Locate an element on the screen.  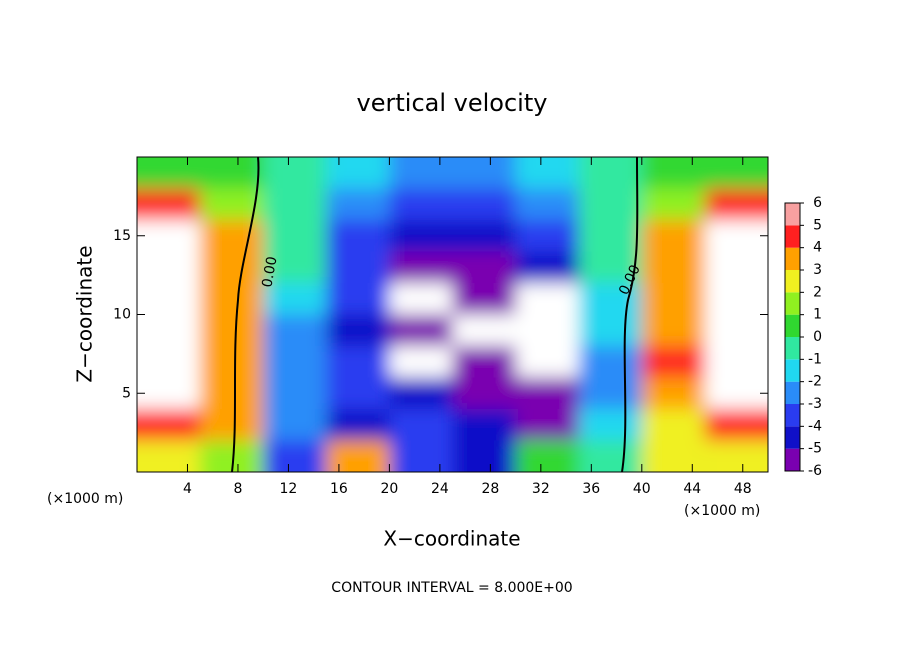
y-tick-label: 10 is located at coordinates (122, 315).